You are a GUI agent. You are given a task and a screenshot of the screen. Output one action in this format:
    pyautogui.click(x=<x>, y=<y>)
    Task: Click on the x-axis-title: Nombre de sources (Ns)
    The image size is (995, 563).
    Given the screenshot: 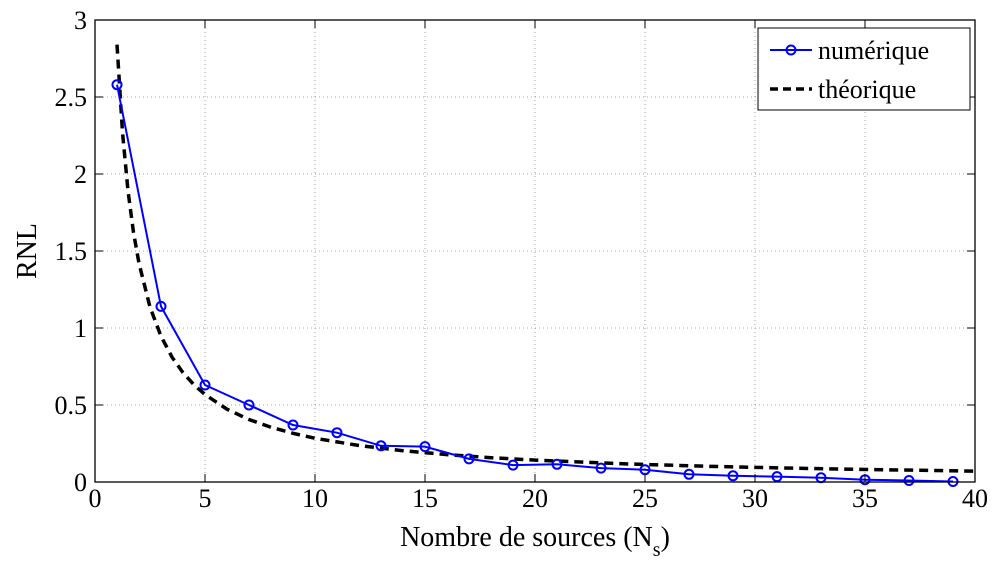 What is the action you would take?
    pyautogui.click(x=535, y=541)
    